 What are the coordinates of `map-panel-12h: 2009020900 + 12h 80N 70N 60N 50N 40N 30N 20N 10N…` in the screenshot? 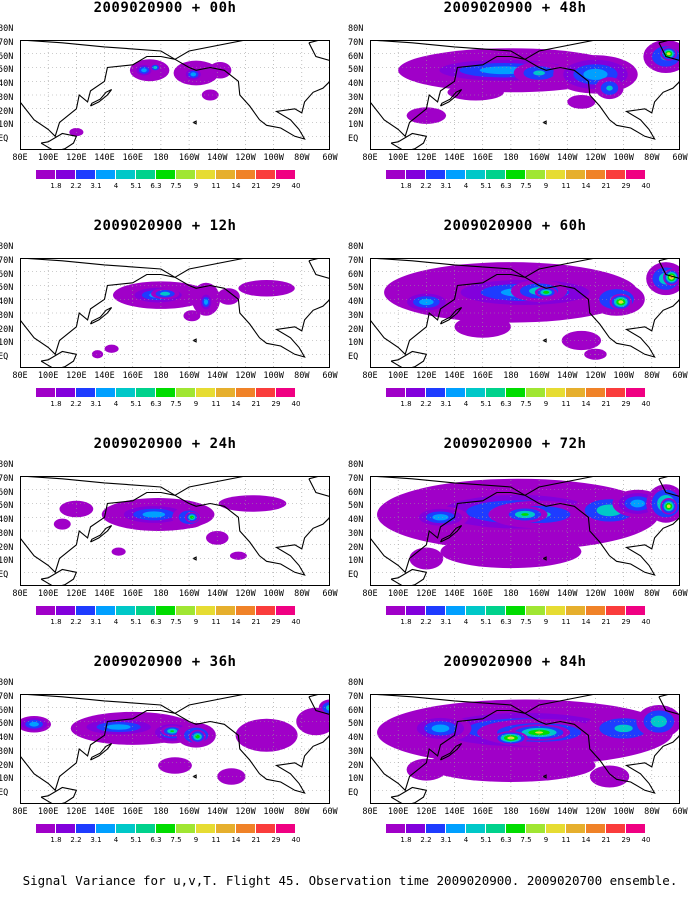 It's located at (169, 323).